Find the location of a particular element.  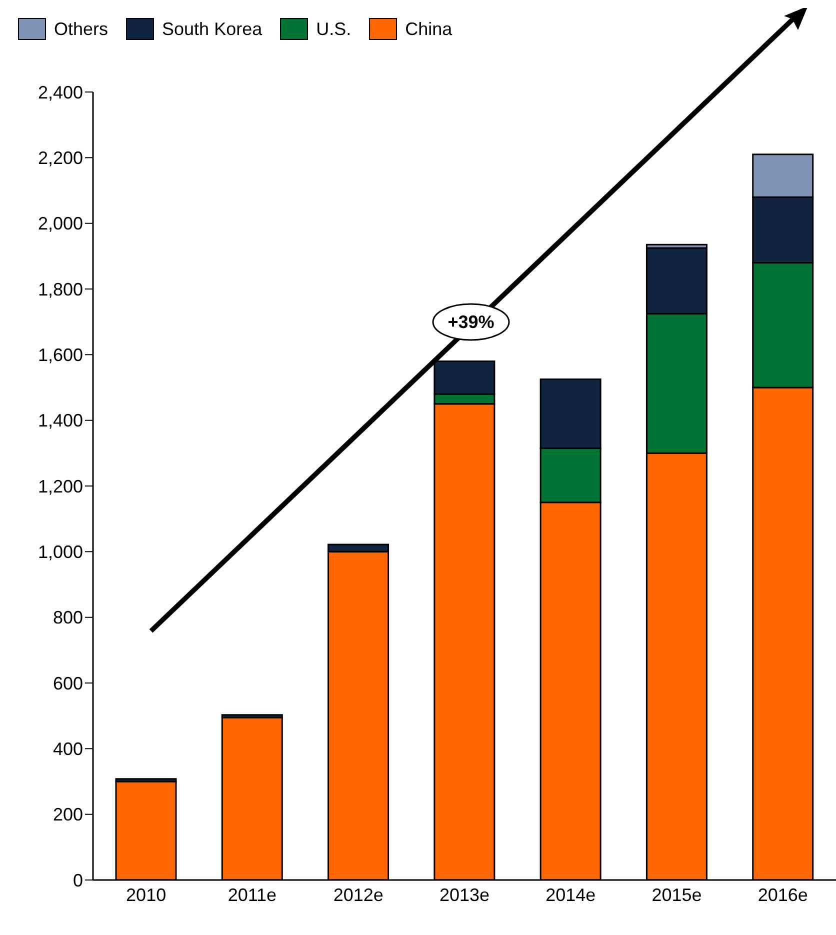

legend-label: U.S. is located at coordinates (334, 29).